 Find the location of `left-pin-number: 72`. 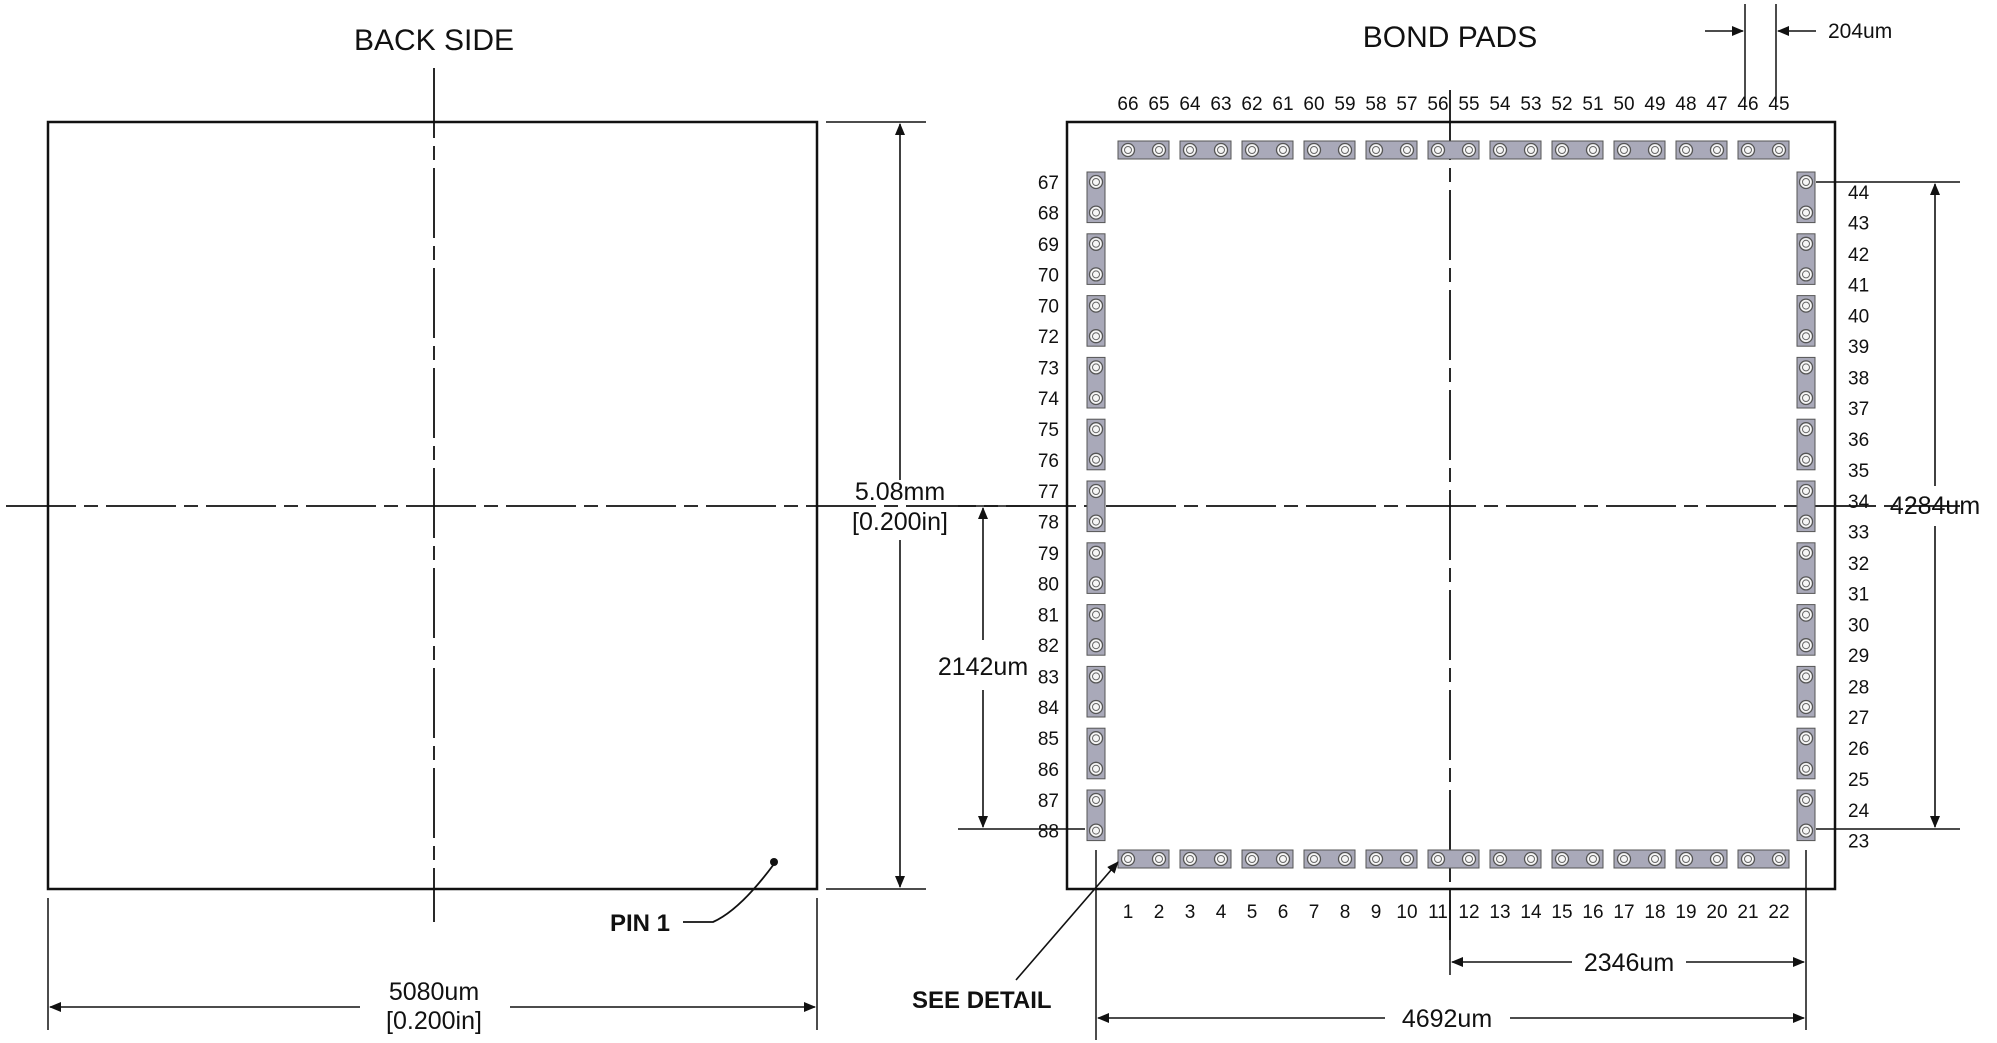

left-pin-number: 72 is located at coordinates (1048, 337).